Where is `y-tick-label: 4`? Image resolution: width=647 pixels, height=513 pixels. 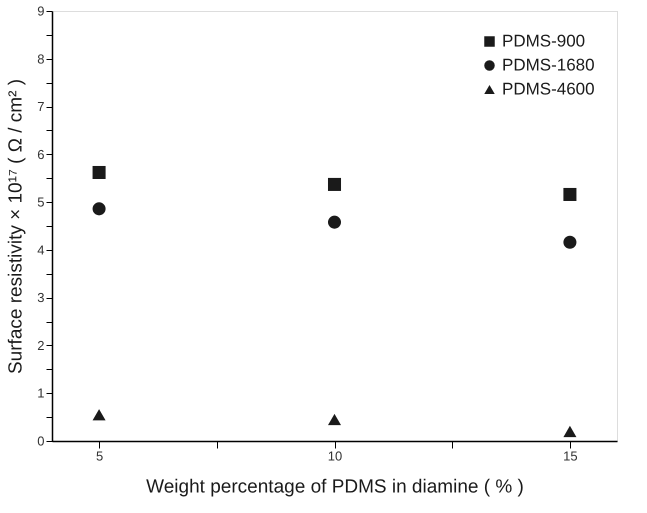 y-tick-label: 4 is located at coordinates (40, 250).